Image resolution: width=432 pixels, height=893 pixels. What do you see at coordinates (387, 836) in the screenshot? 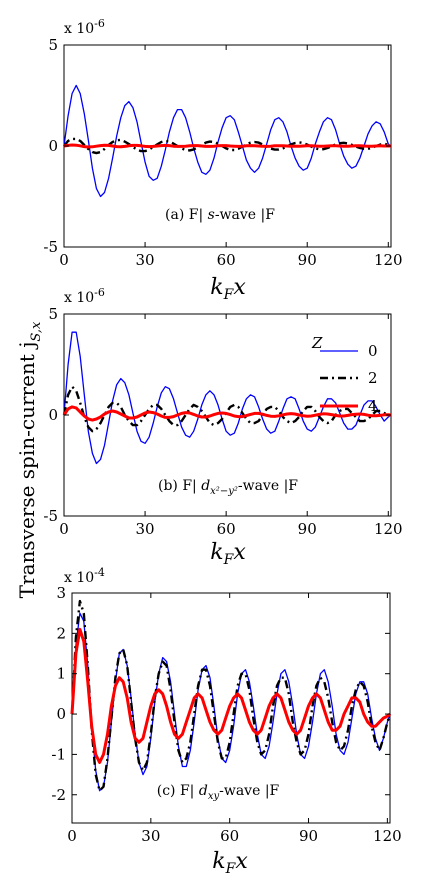
I see `panel-c-x-tick-label: 120` at bounding box center [387, 836].